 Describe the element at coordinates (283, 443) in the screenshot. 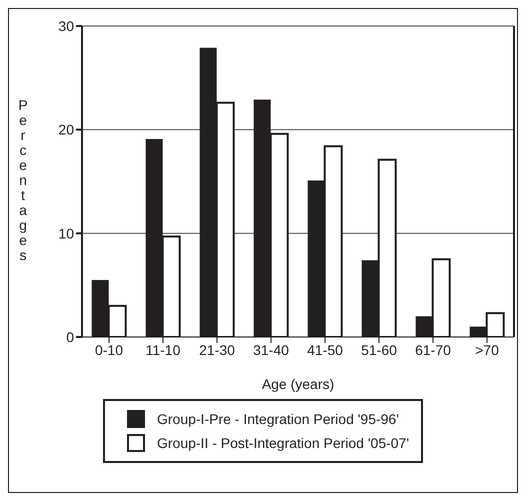

I see `legend-label: Group-II - Post-Integration Period '05-07'` at that location.